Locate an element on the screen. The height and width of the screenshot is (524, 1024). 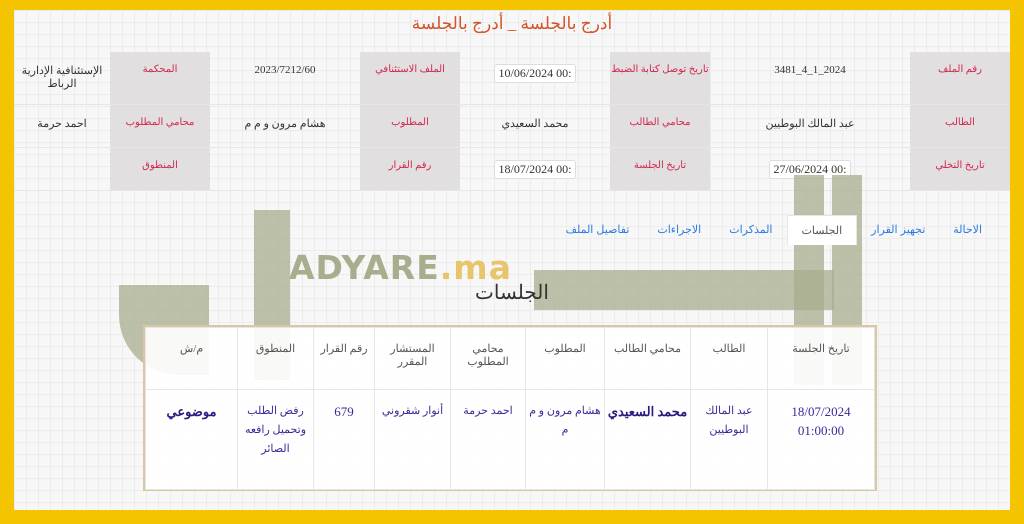
session-date-value: 18/07/2024 00: is located at coordinates (535, 169).